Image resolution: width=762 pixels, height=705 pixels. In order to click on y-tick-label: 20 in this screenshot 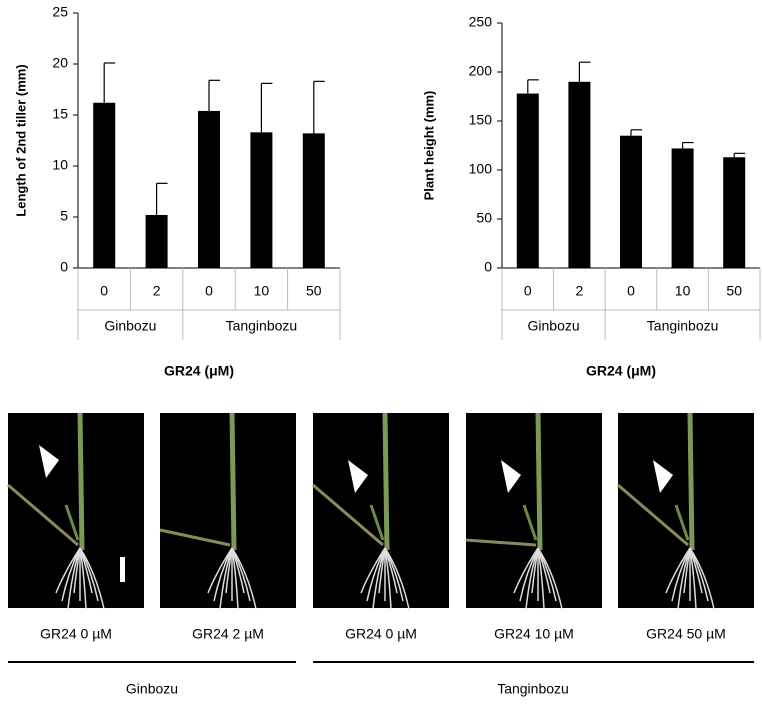, I will do `click(60, 63)`.